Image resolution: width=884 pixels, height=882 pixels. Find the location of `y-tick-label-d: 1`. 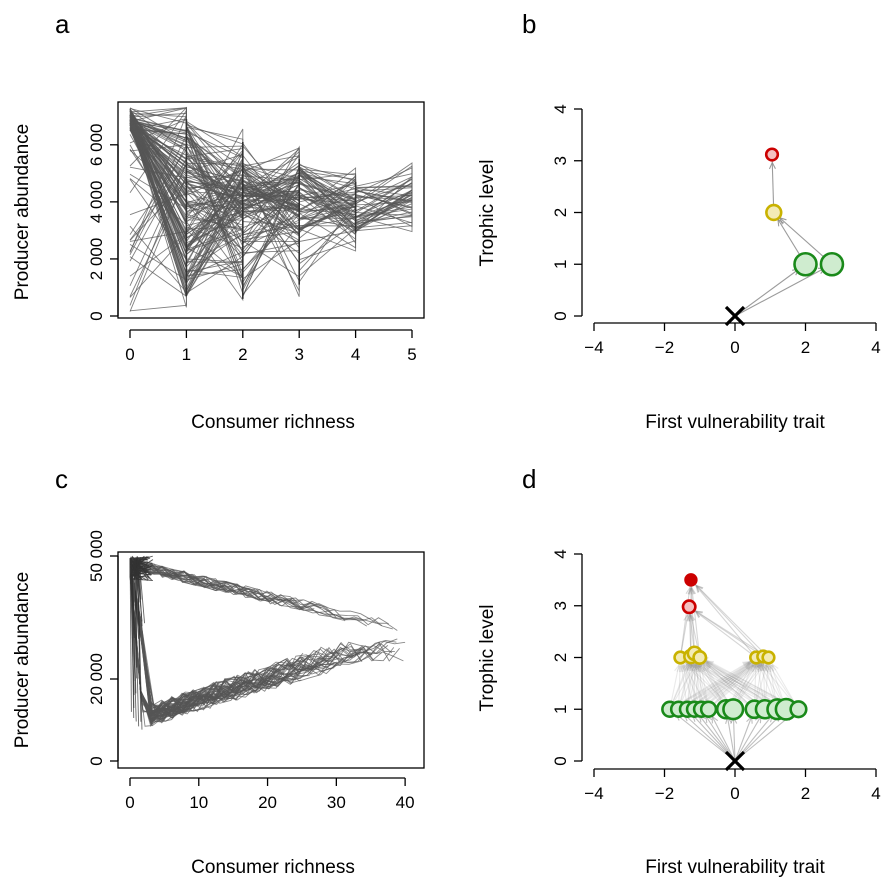

y-tick-label-d: 1 is located at coordinates (560, 709).